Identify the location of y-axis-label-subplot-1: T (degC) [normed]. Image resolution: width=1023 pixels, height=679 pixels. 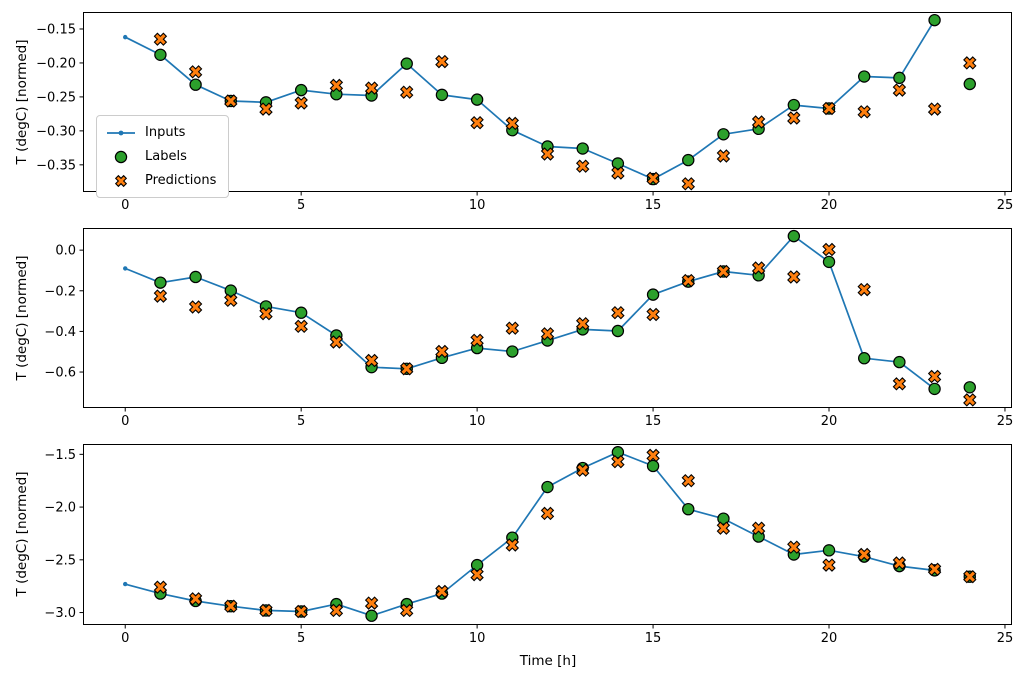
(22, 102).